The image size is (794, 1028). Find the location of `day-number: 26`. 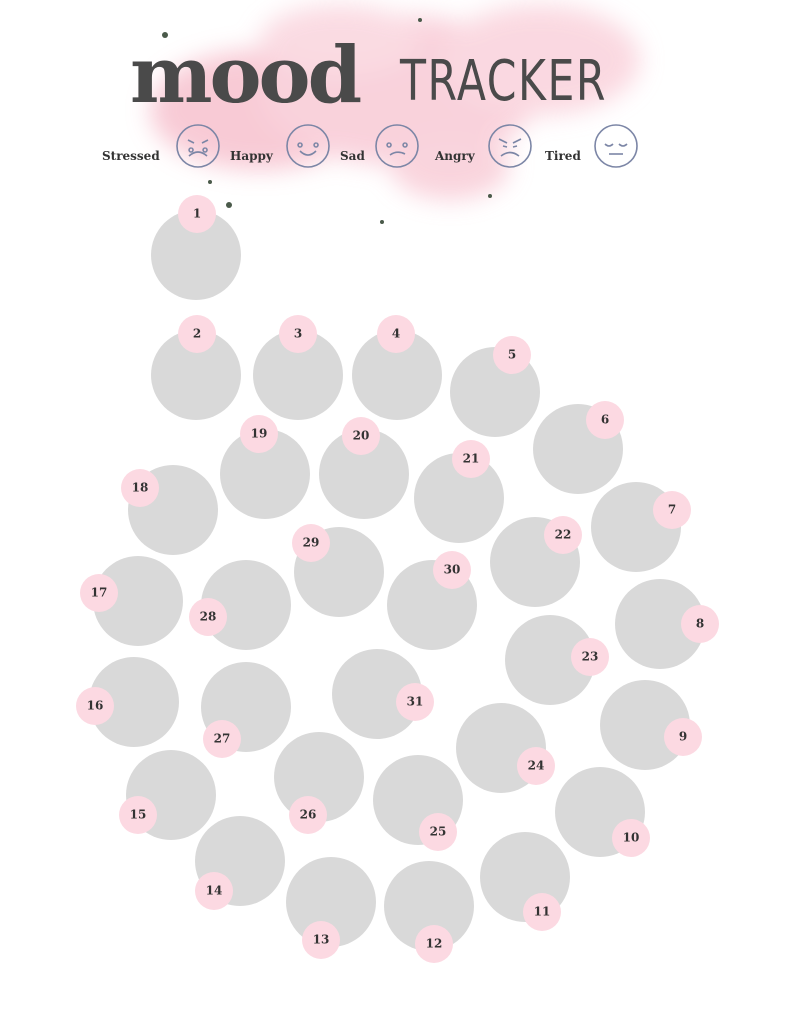

day-number: 26 is located at coordinates (308, 815).